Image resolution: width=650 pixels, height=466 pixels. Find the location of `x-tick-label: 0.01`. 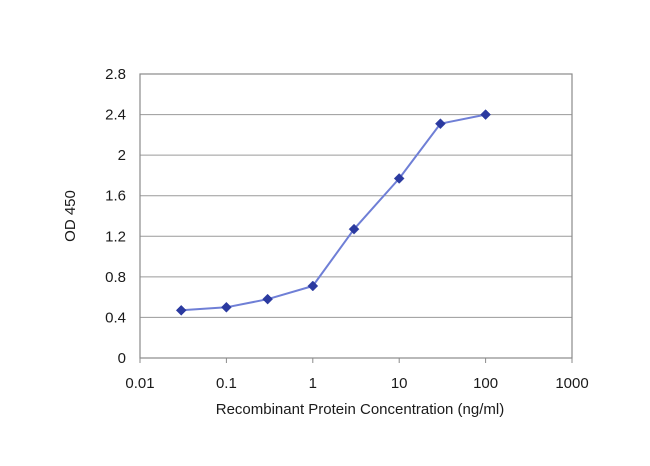

x-tick-label: 0.01 is located at coordinates (139, 383).